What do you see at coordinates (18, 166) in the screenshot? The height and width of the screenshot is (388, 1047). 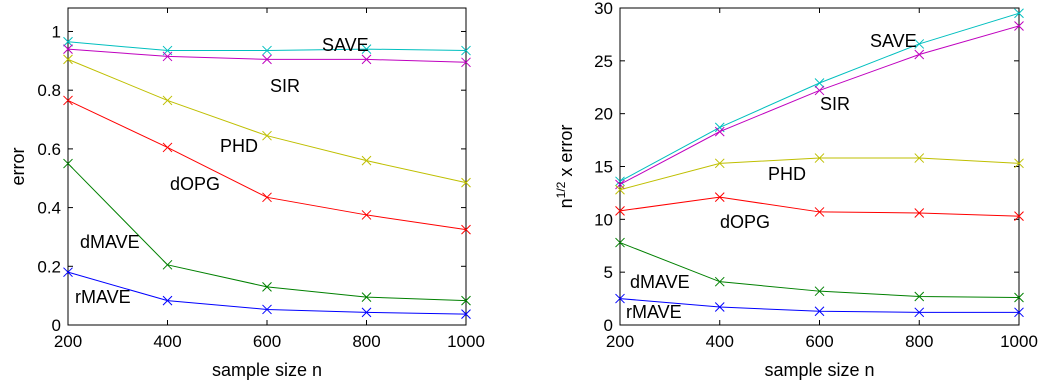 I see `y-axis-label-main: error` at bounding box center [18, 166].